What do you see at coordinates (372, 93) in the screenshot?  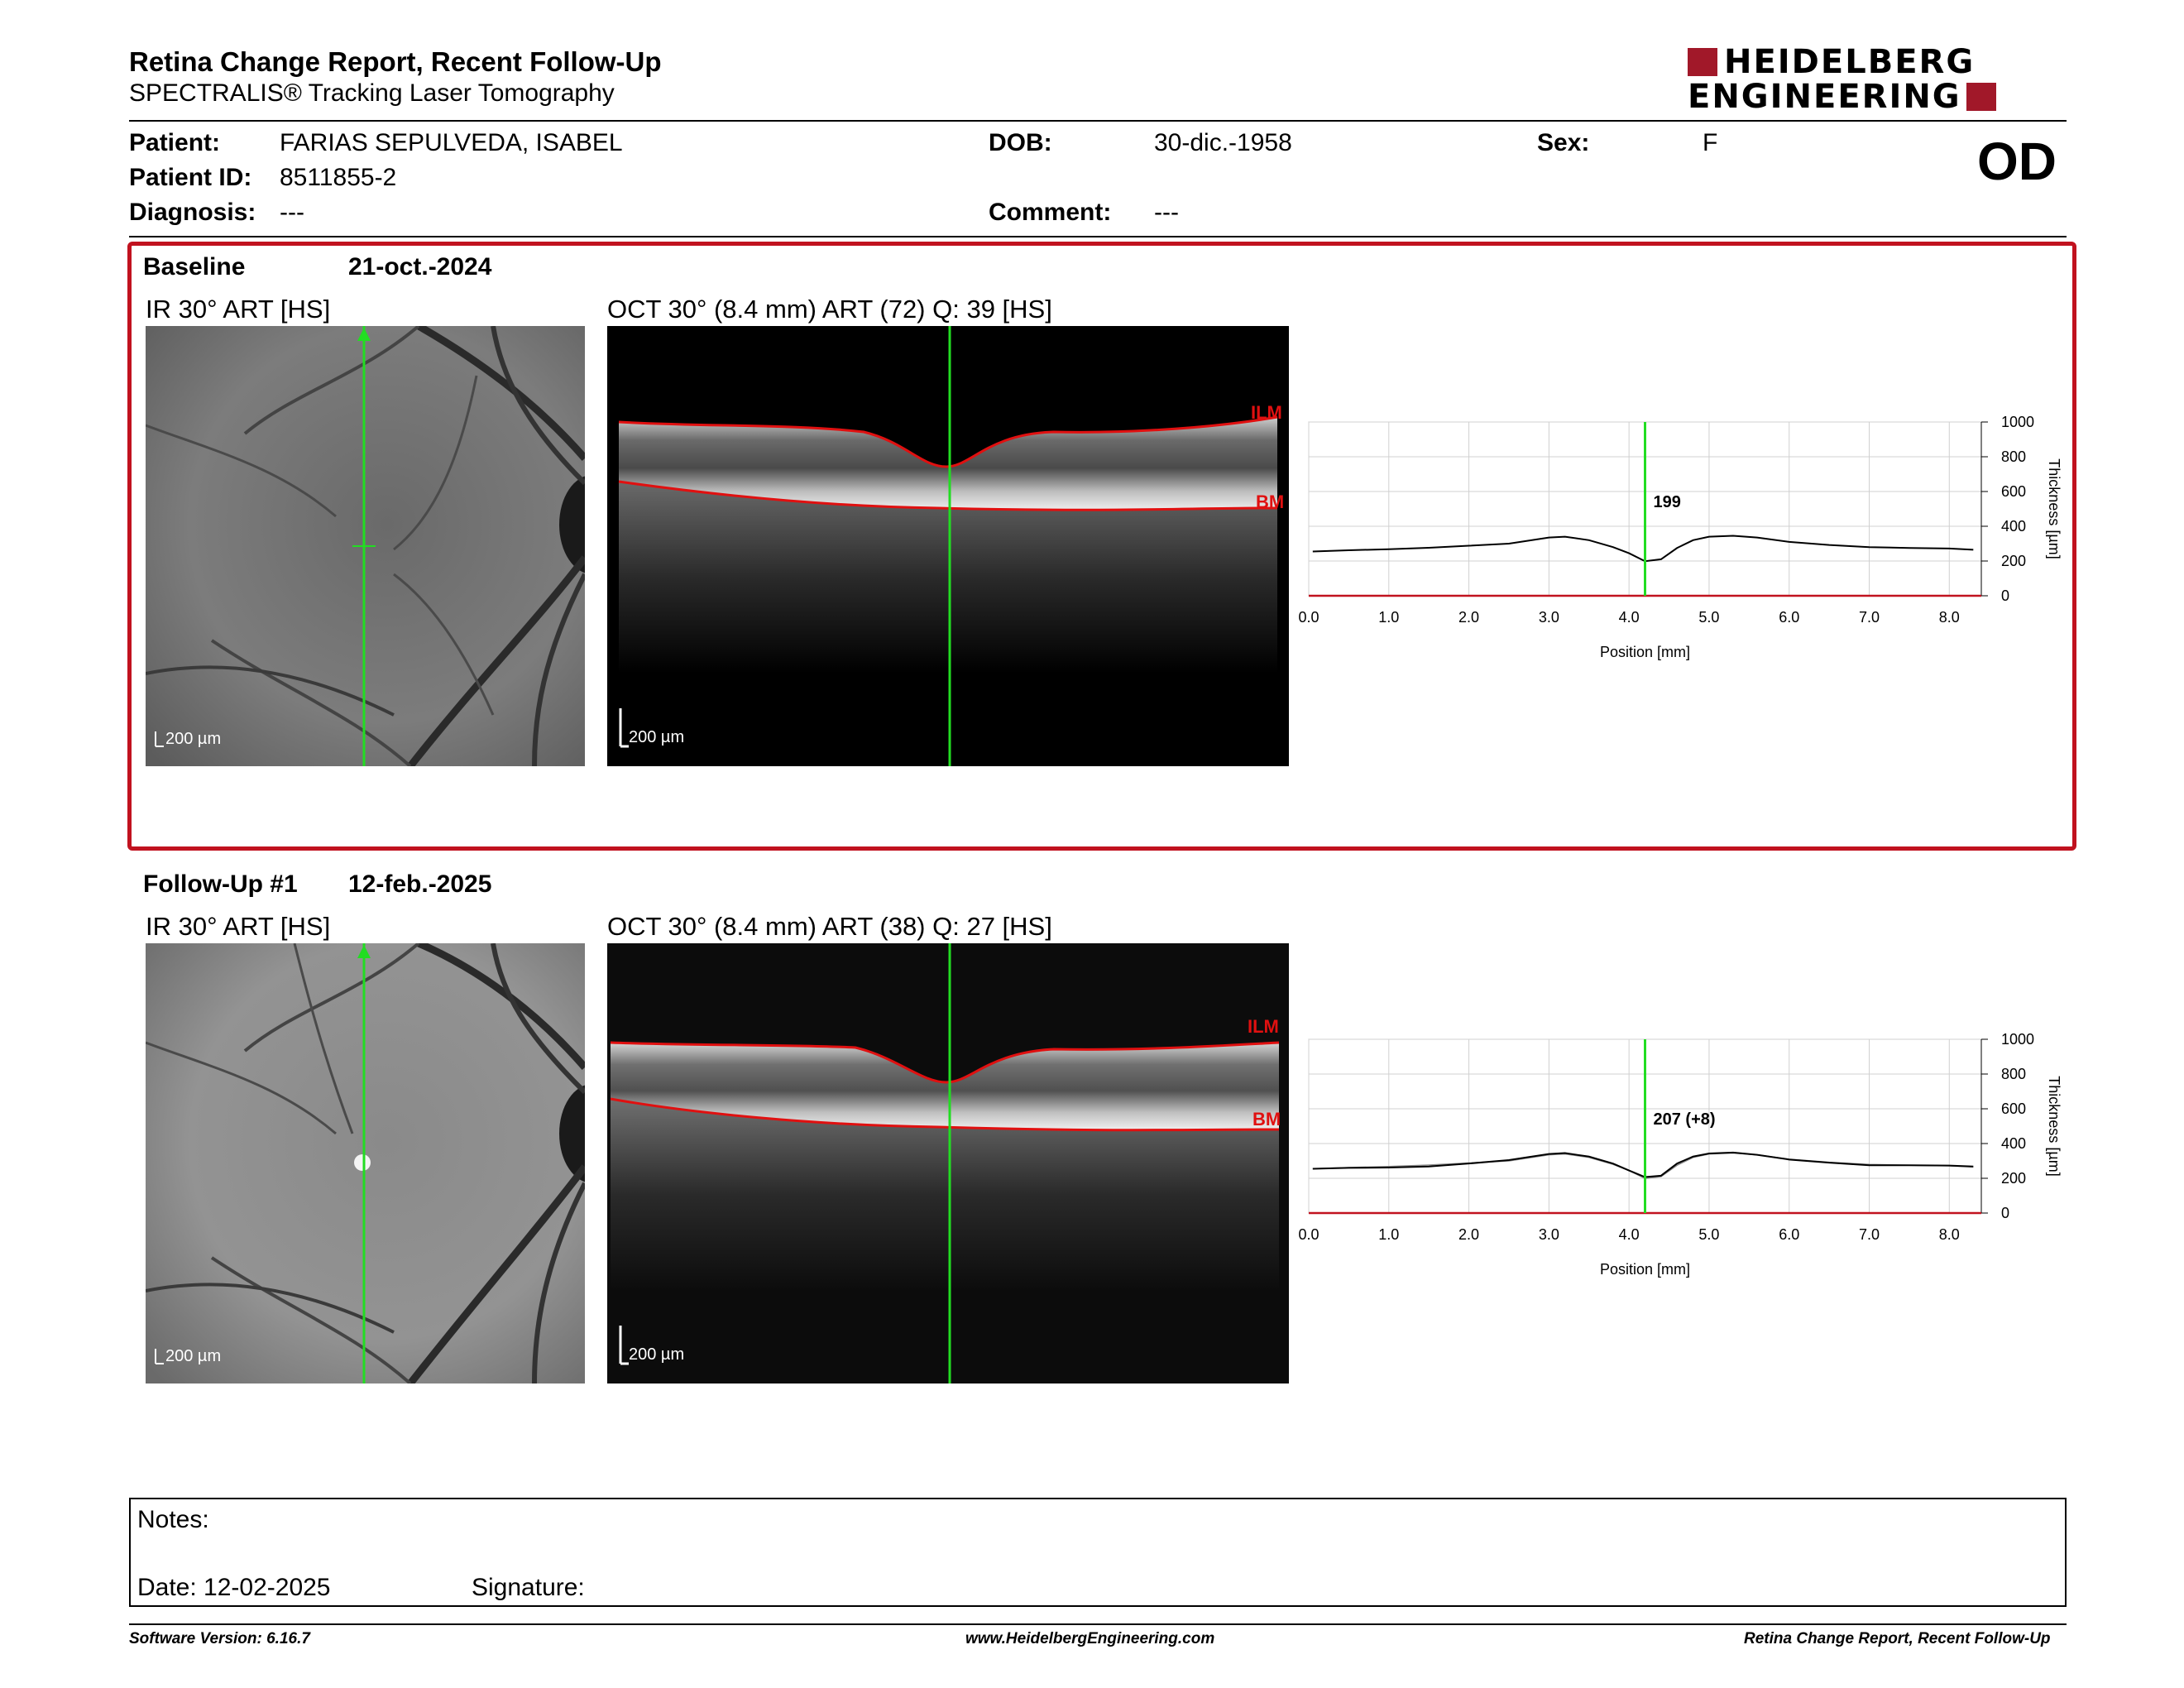 I see `report-subtitle: SPECTRALIS® Tracking Laser Tomography` at bounding box center [372, 93].